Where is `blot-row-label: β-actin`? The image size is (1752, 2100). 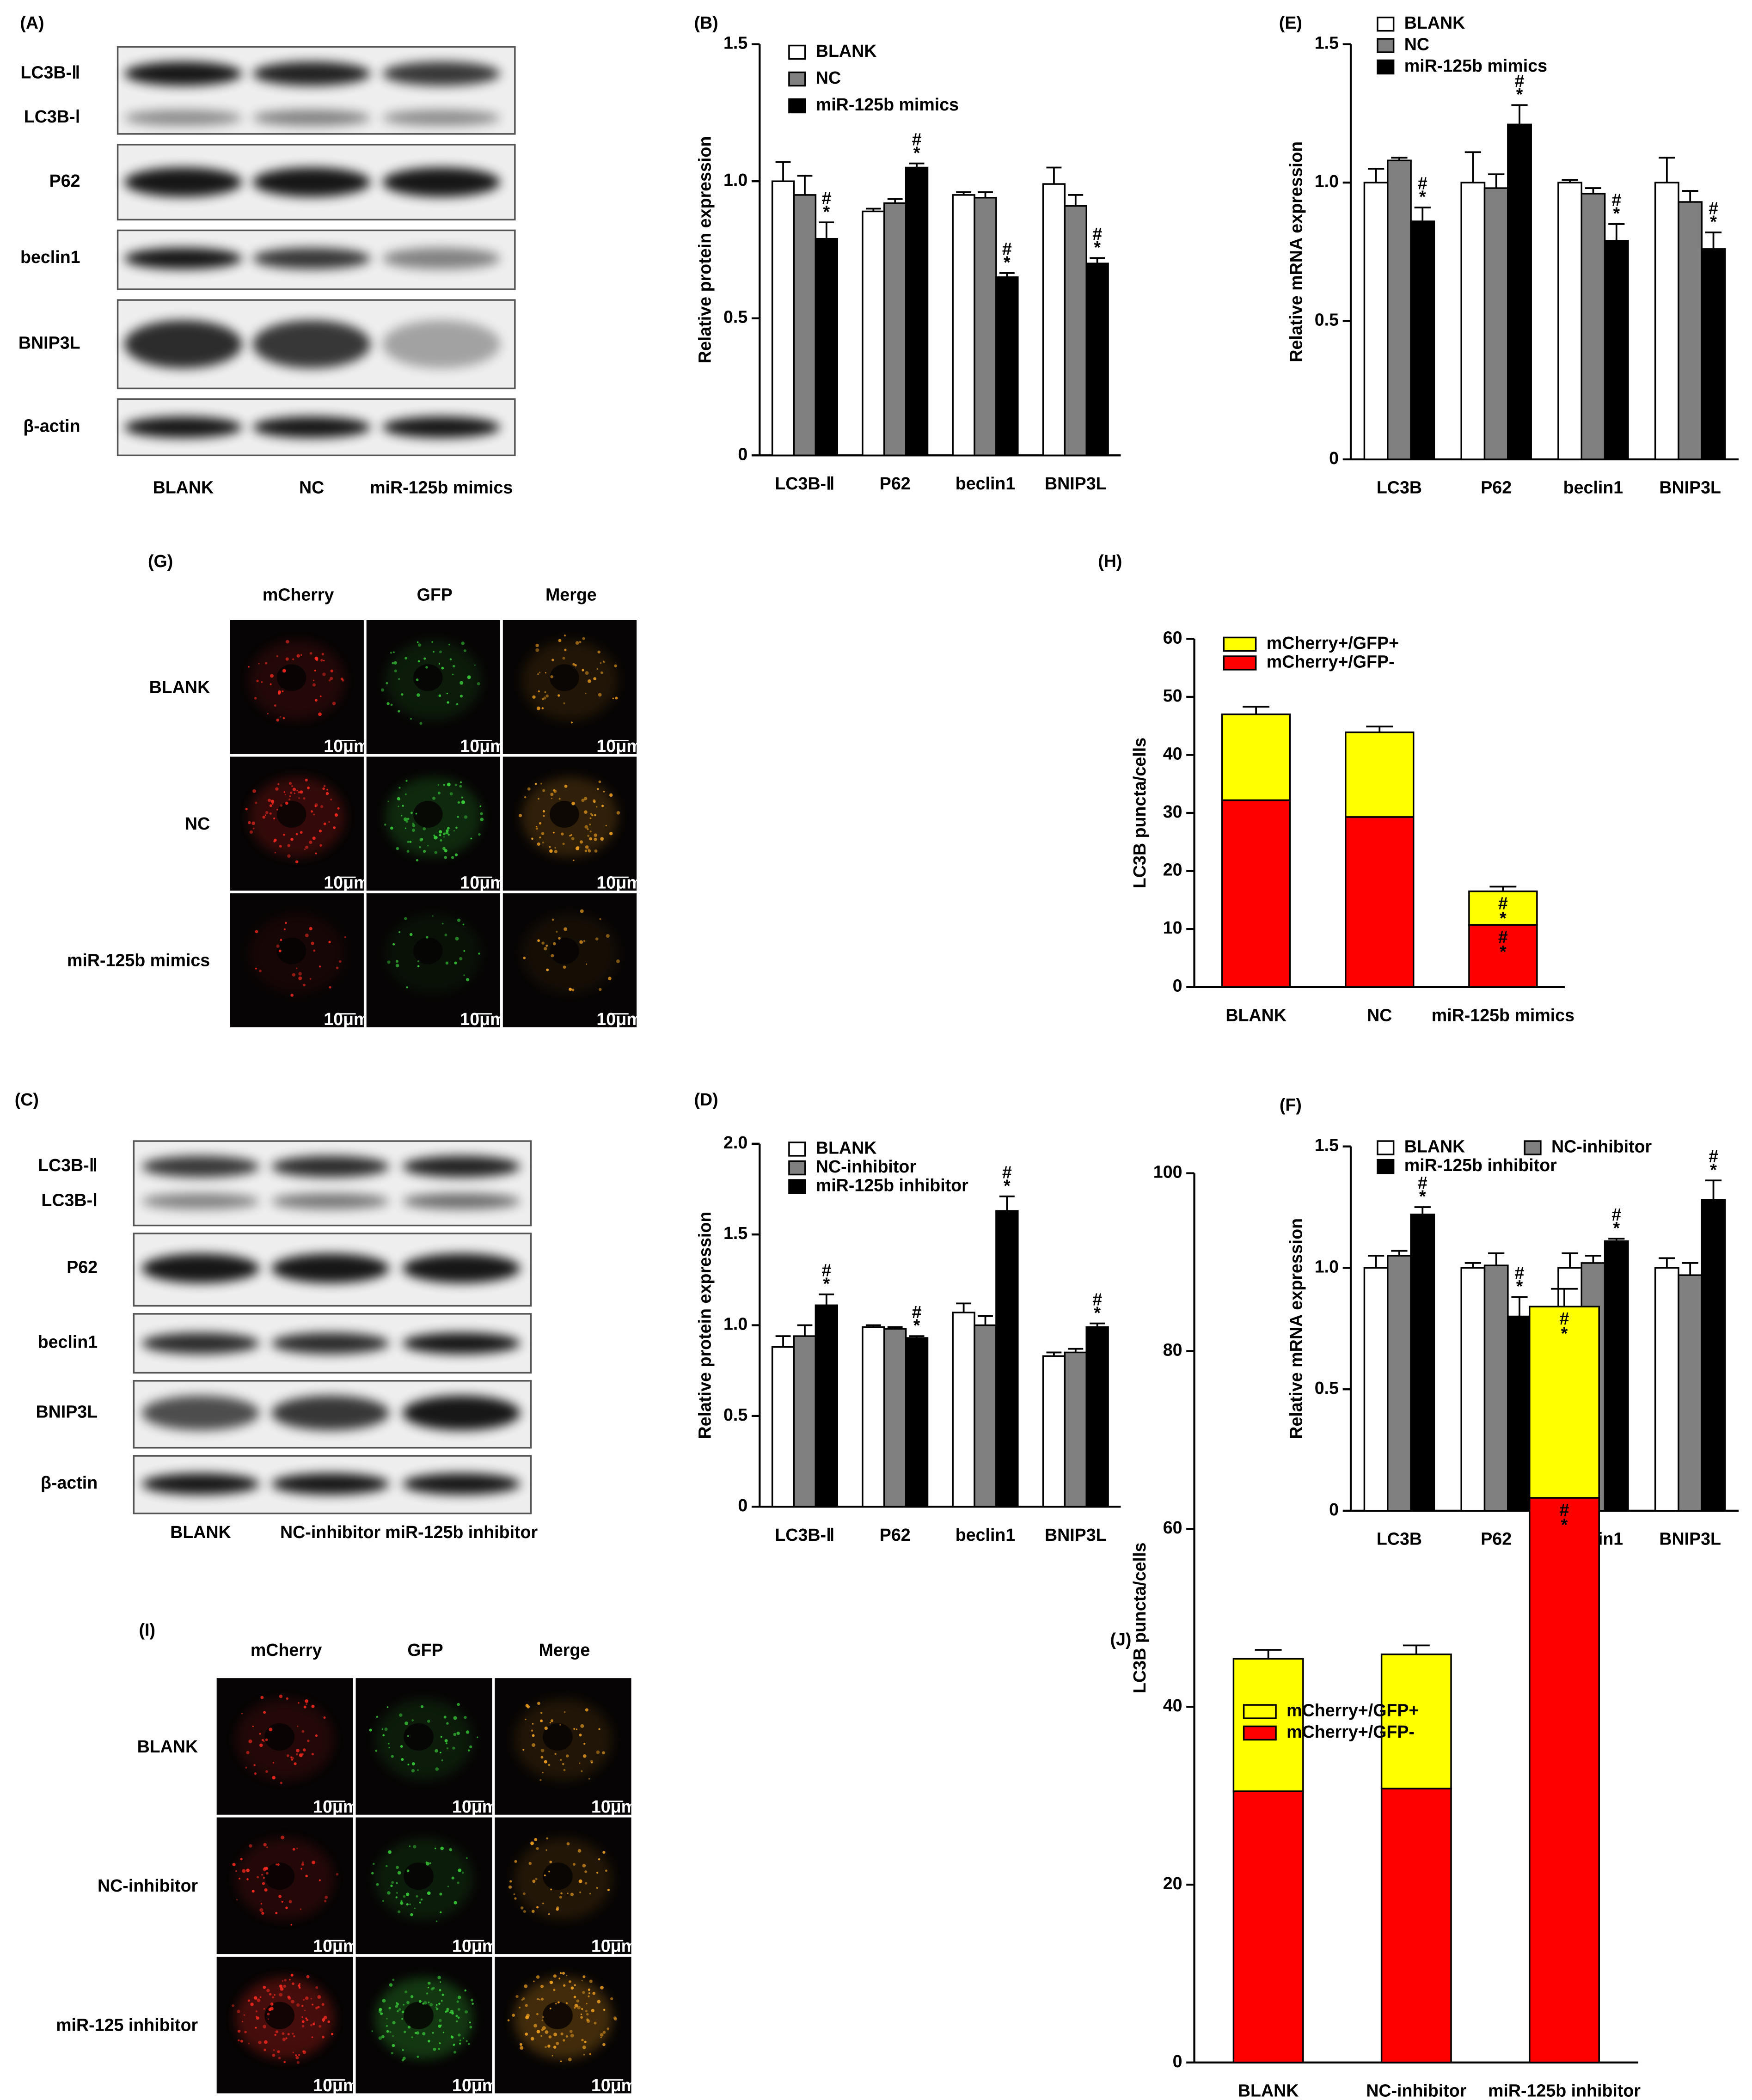
blot-row-label: β-actin is located at coordinates (51, 425).